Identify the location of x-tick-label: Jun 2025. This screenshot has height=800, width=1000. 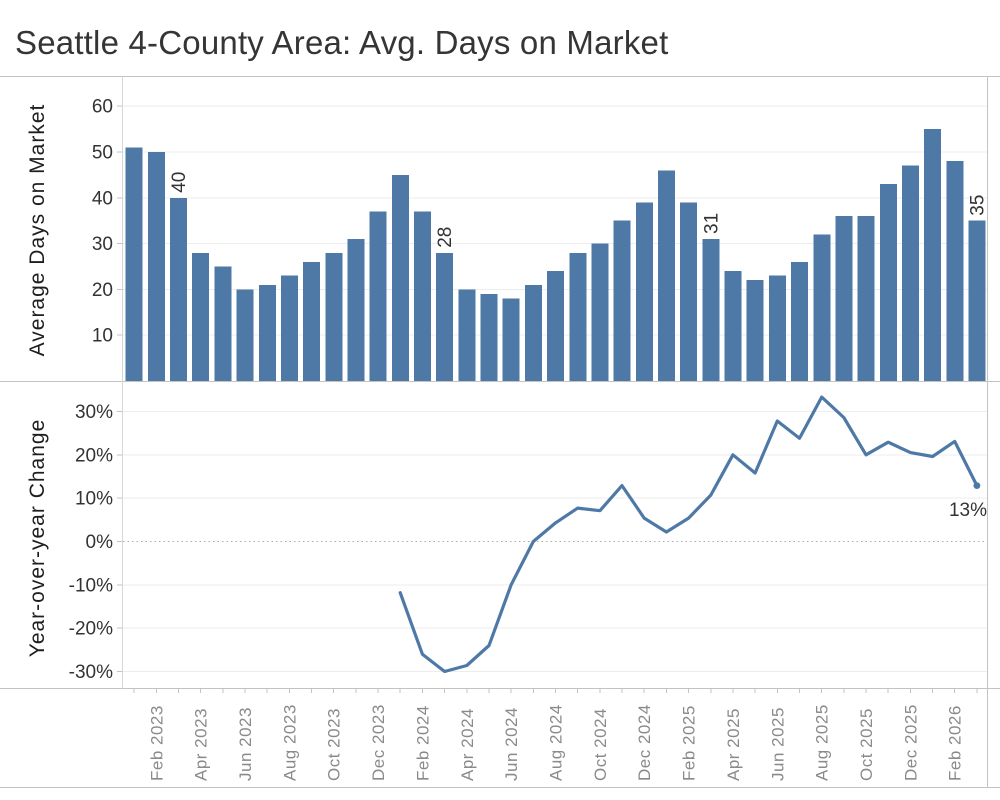
(777, 744).